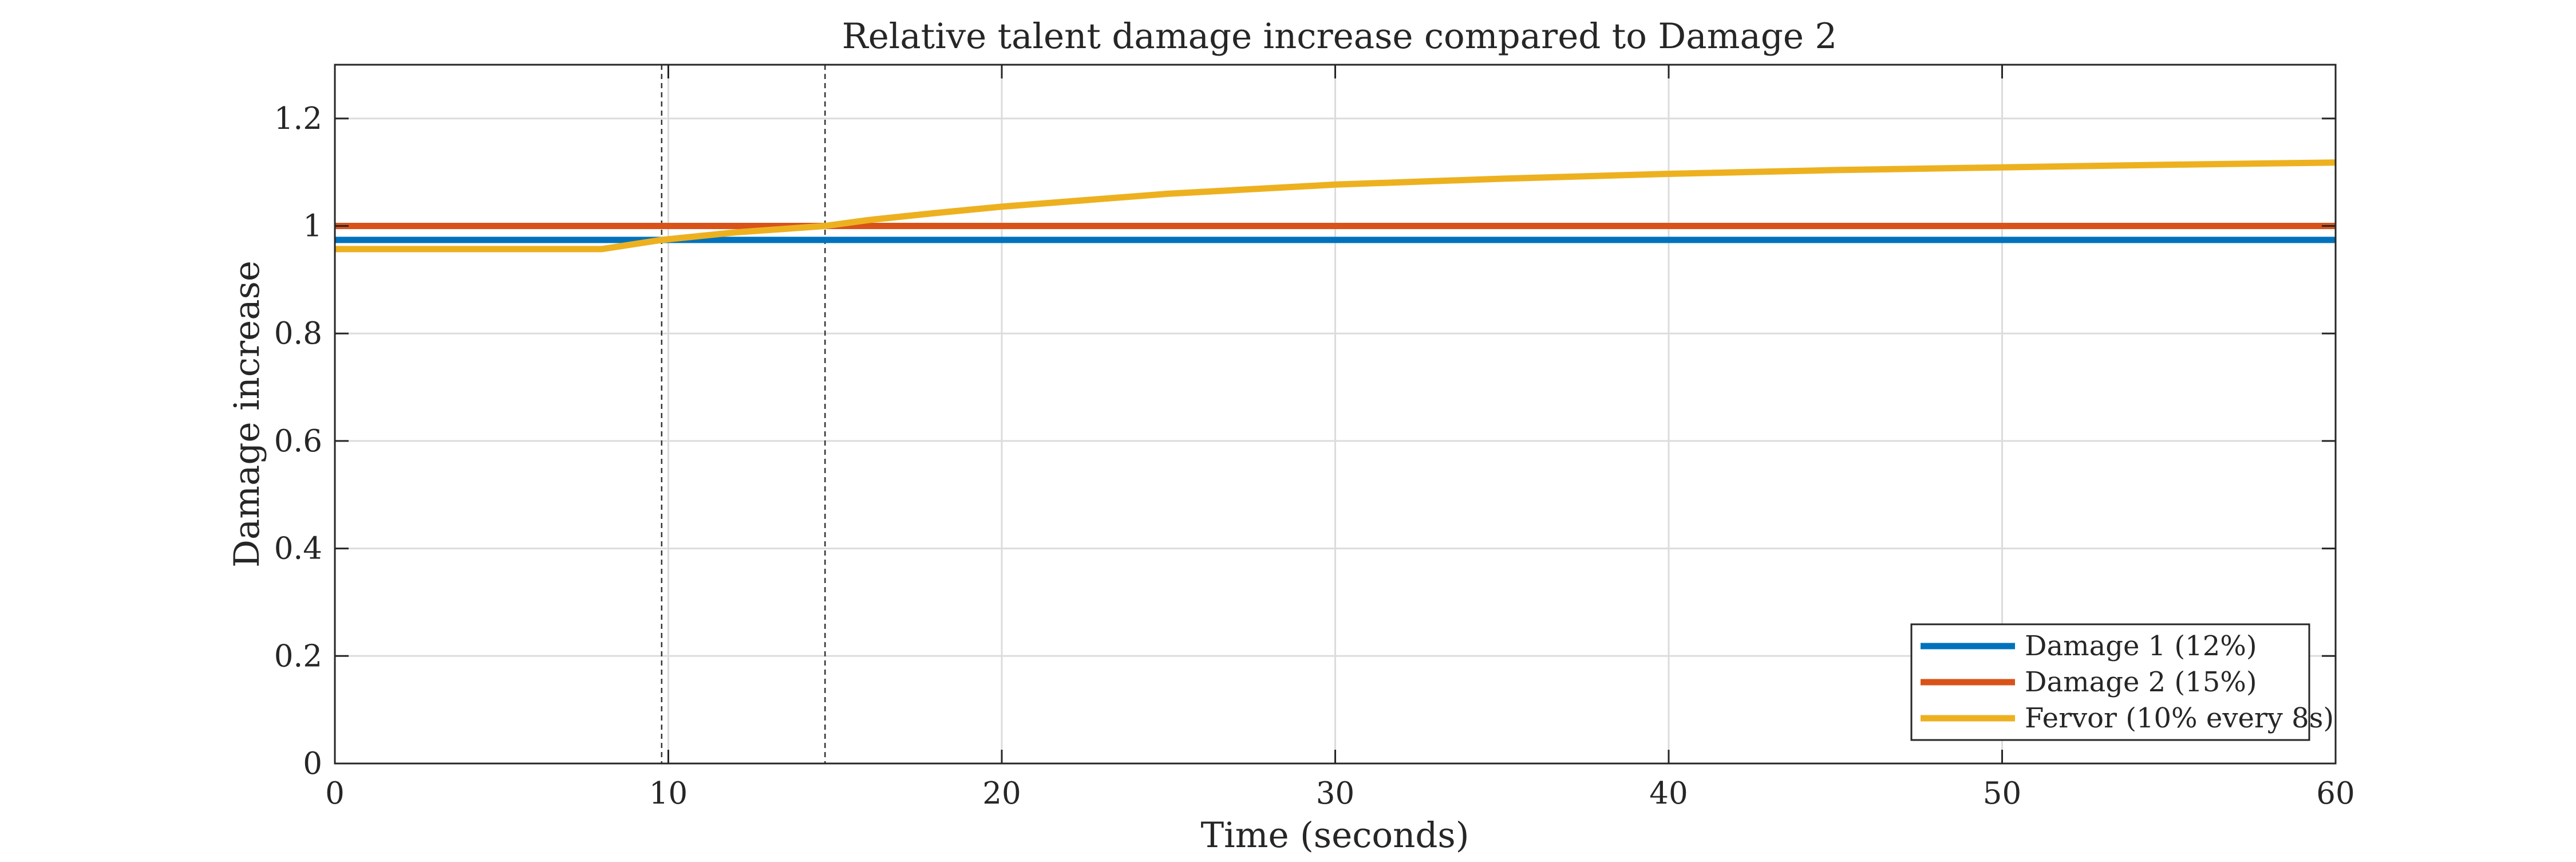  What do you see at coordinates (312, 763) in the screenshot?
I see `y-tick-label: 0` at bounding box center [312, 763].